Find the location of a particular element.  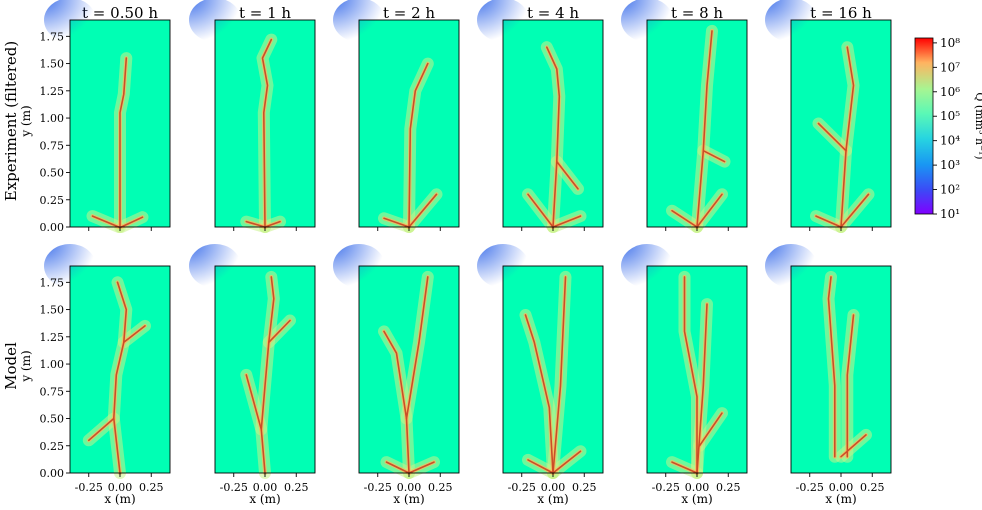

time-title: t = 1 h is located at coordinates (265, 13).